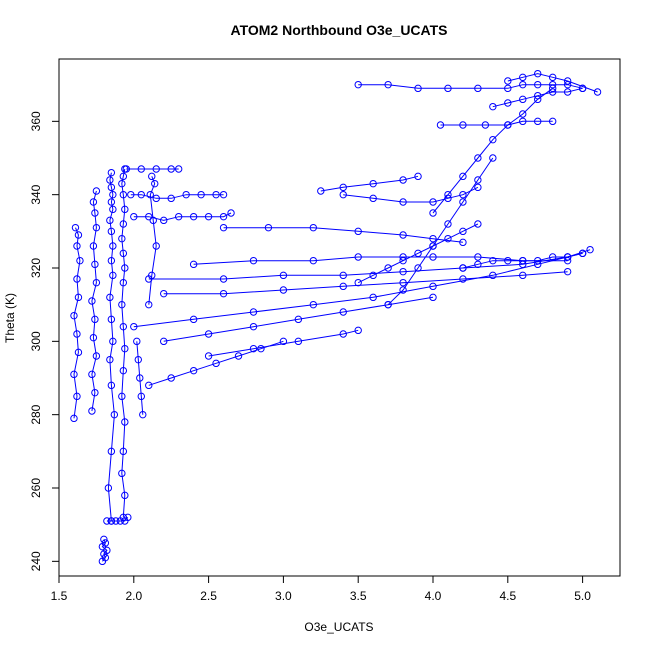 Image resolution: width=650 pixels, height=650 pixels. What do you see at coordinates (433, 596) in the screenshot?
I see `x-tick-label: 4.0` at bounding box center [433, 596].